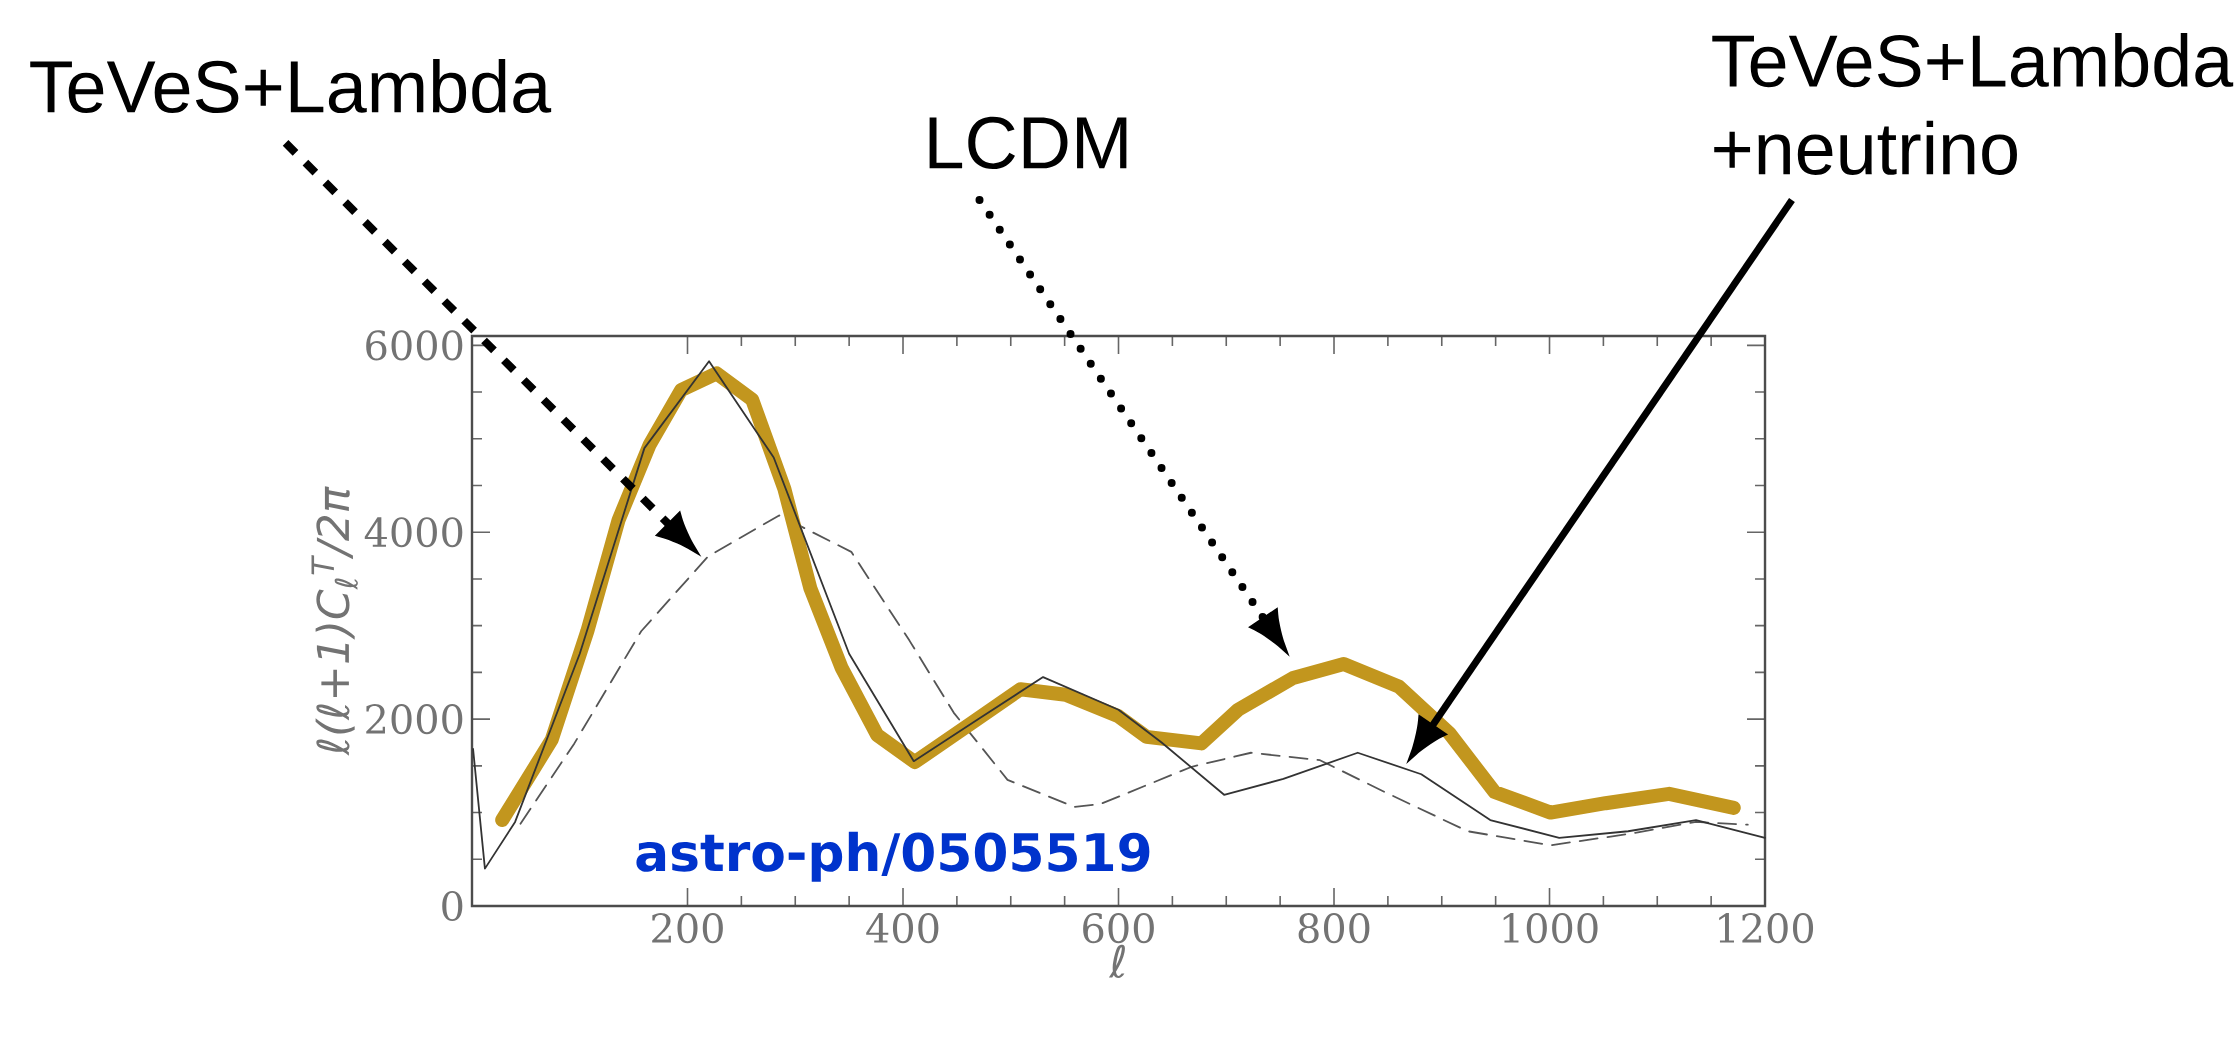 The image size is (2239, 1060). What do you see at coordinates (1550, 928) in the screenshot?
I see `x-tick-label: 1000` at bounding box center [1550, 928].